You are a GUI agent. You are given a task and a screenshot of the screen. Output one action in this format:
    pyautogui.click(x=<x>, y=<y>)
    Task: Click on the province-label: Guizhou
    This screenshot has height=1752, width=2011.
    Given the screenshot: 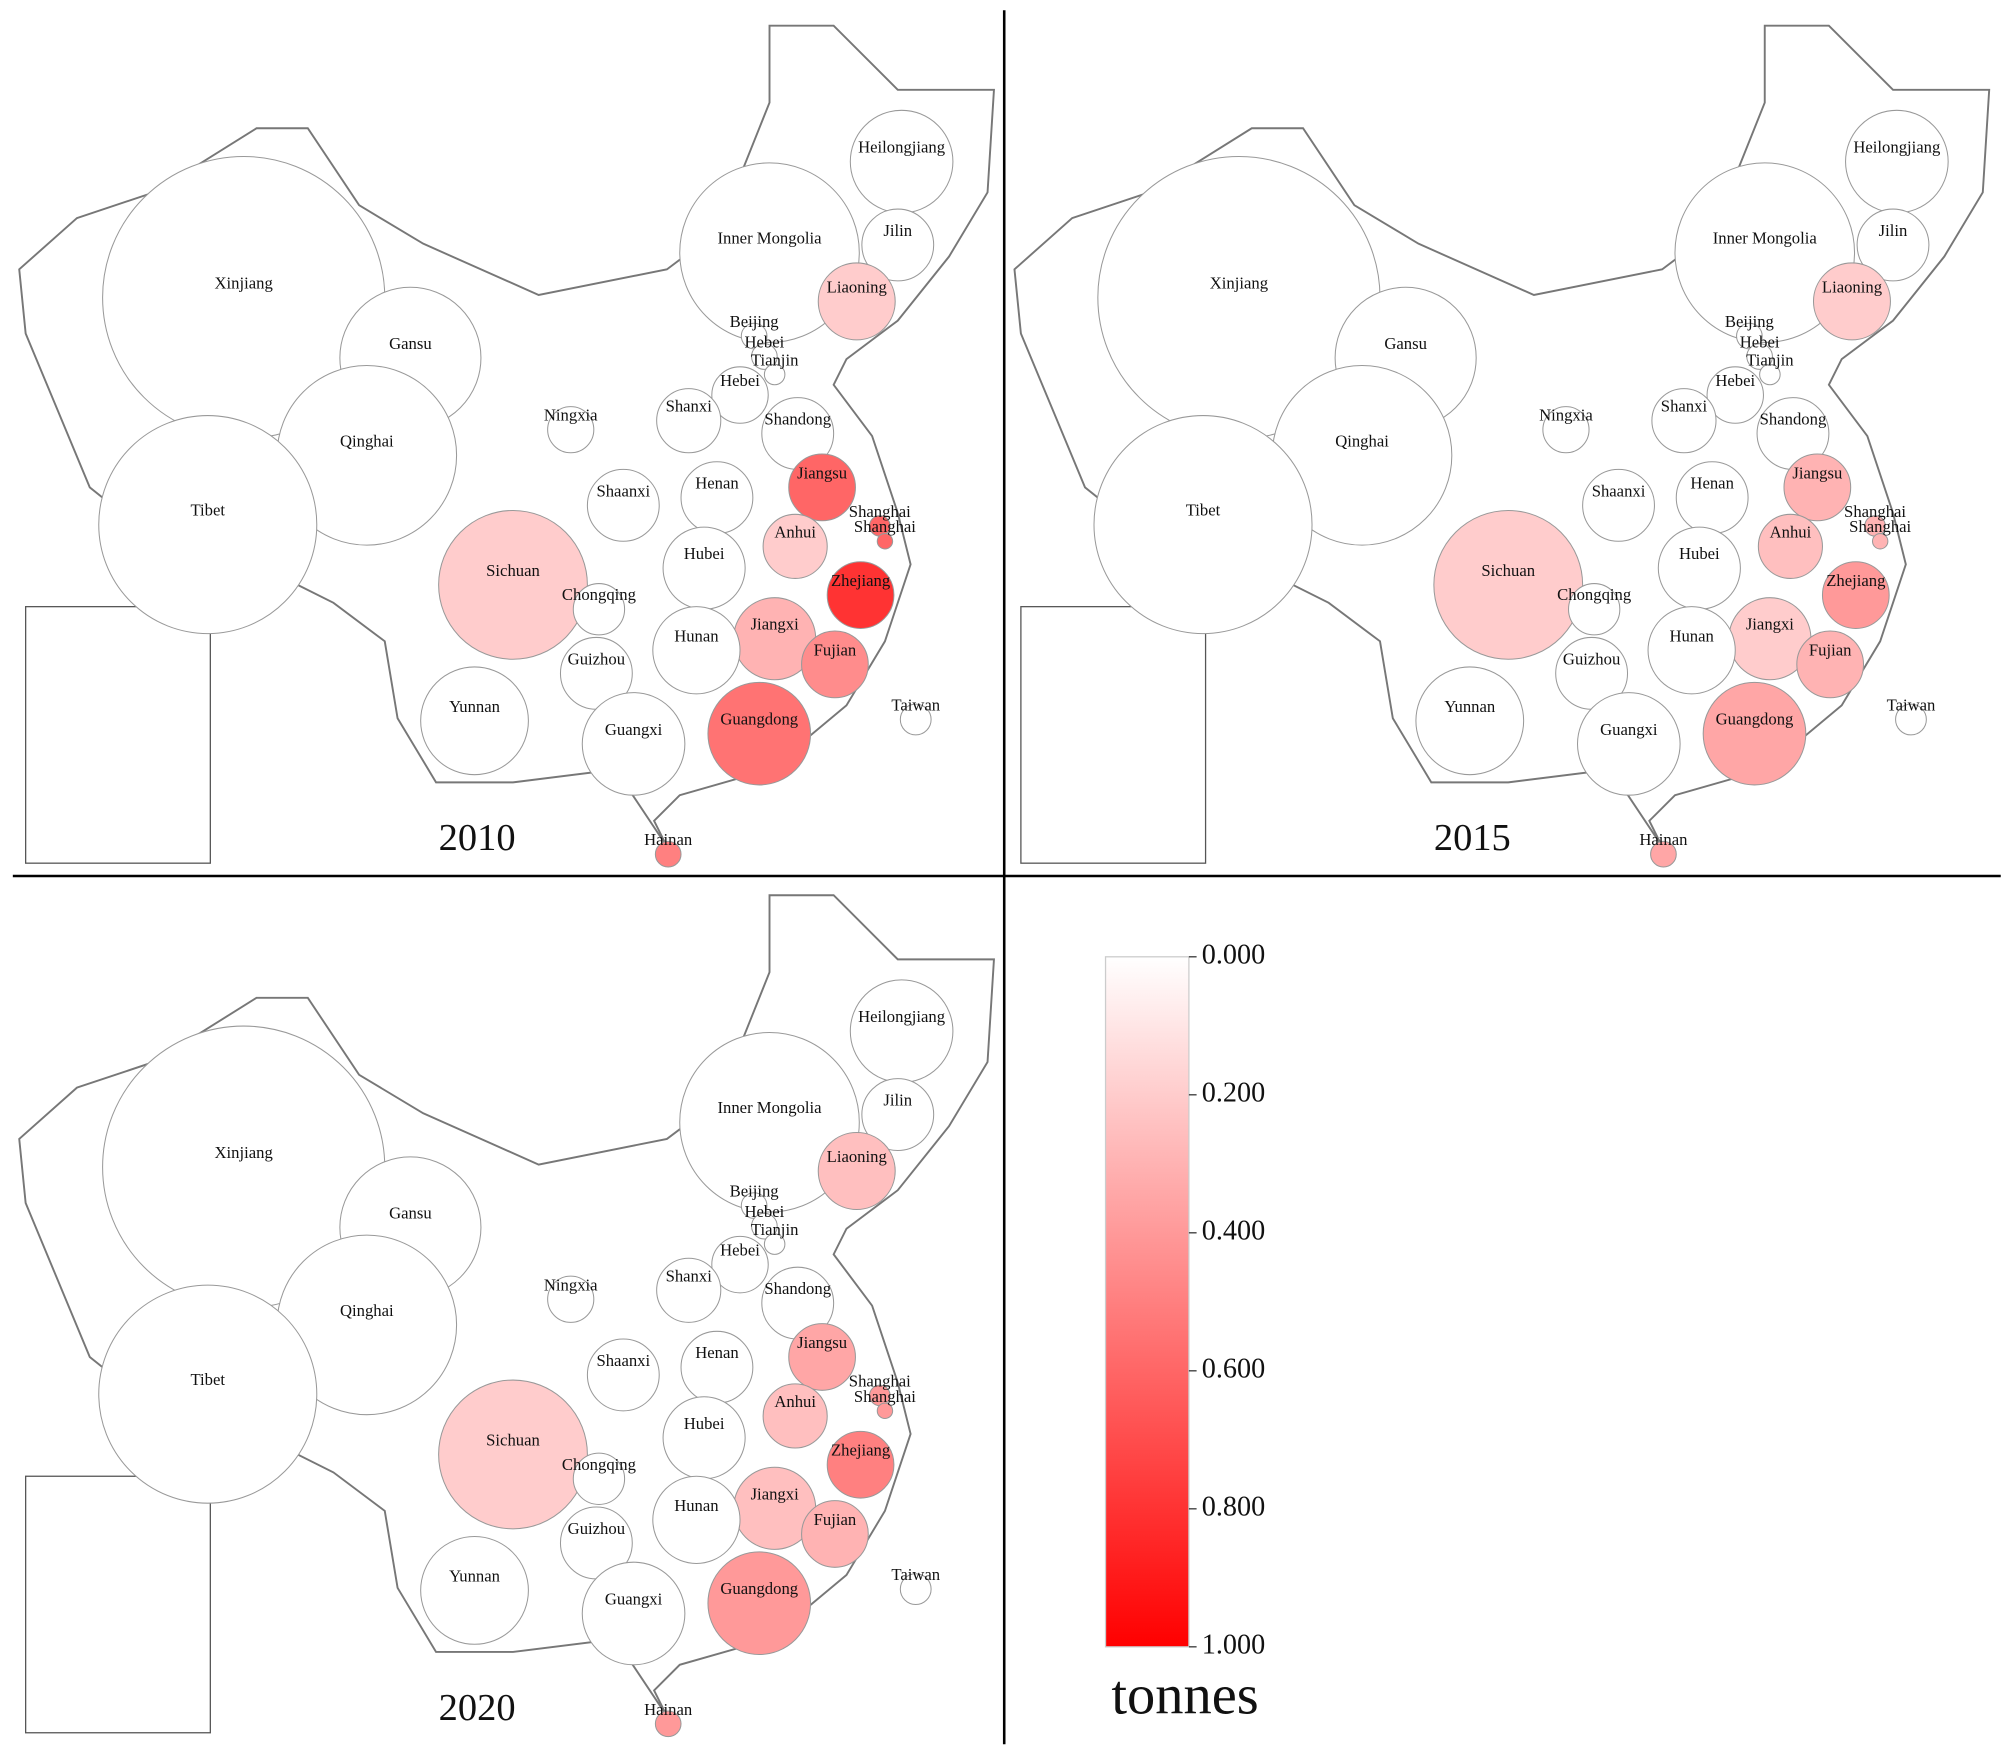 What is the action you would take?
    pyautogui.click(x=597, y=658)
    